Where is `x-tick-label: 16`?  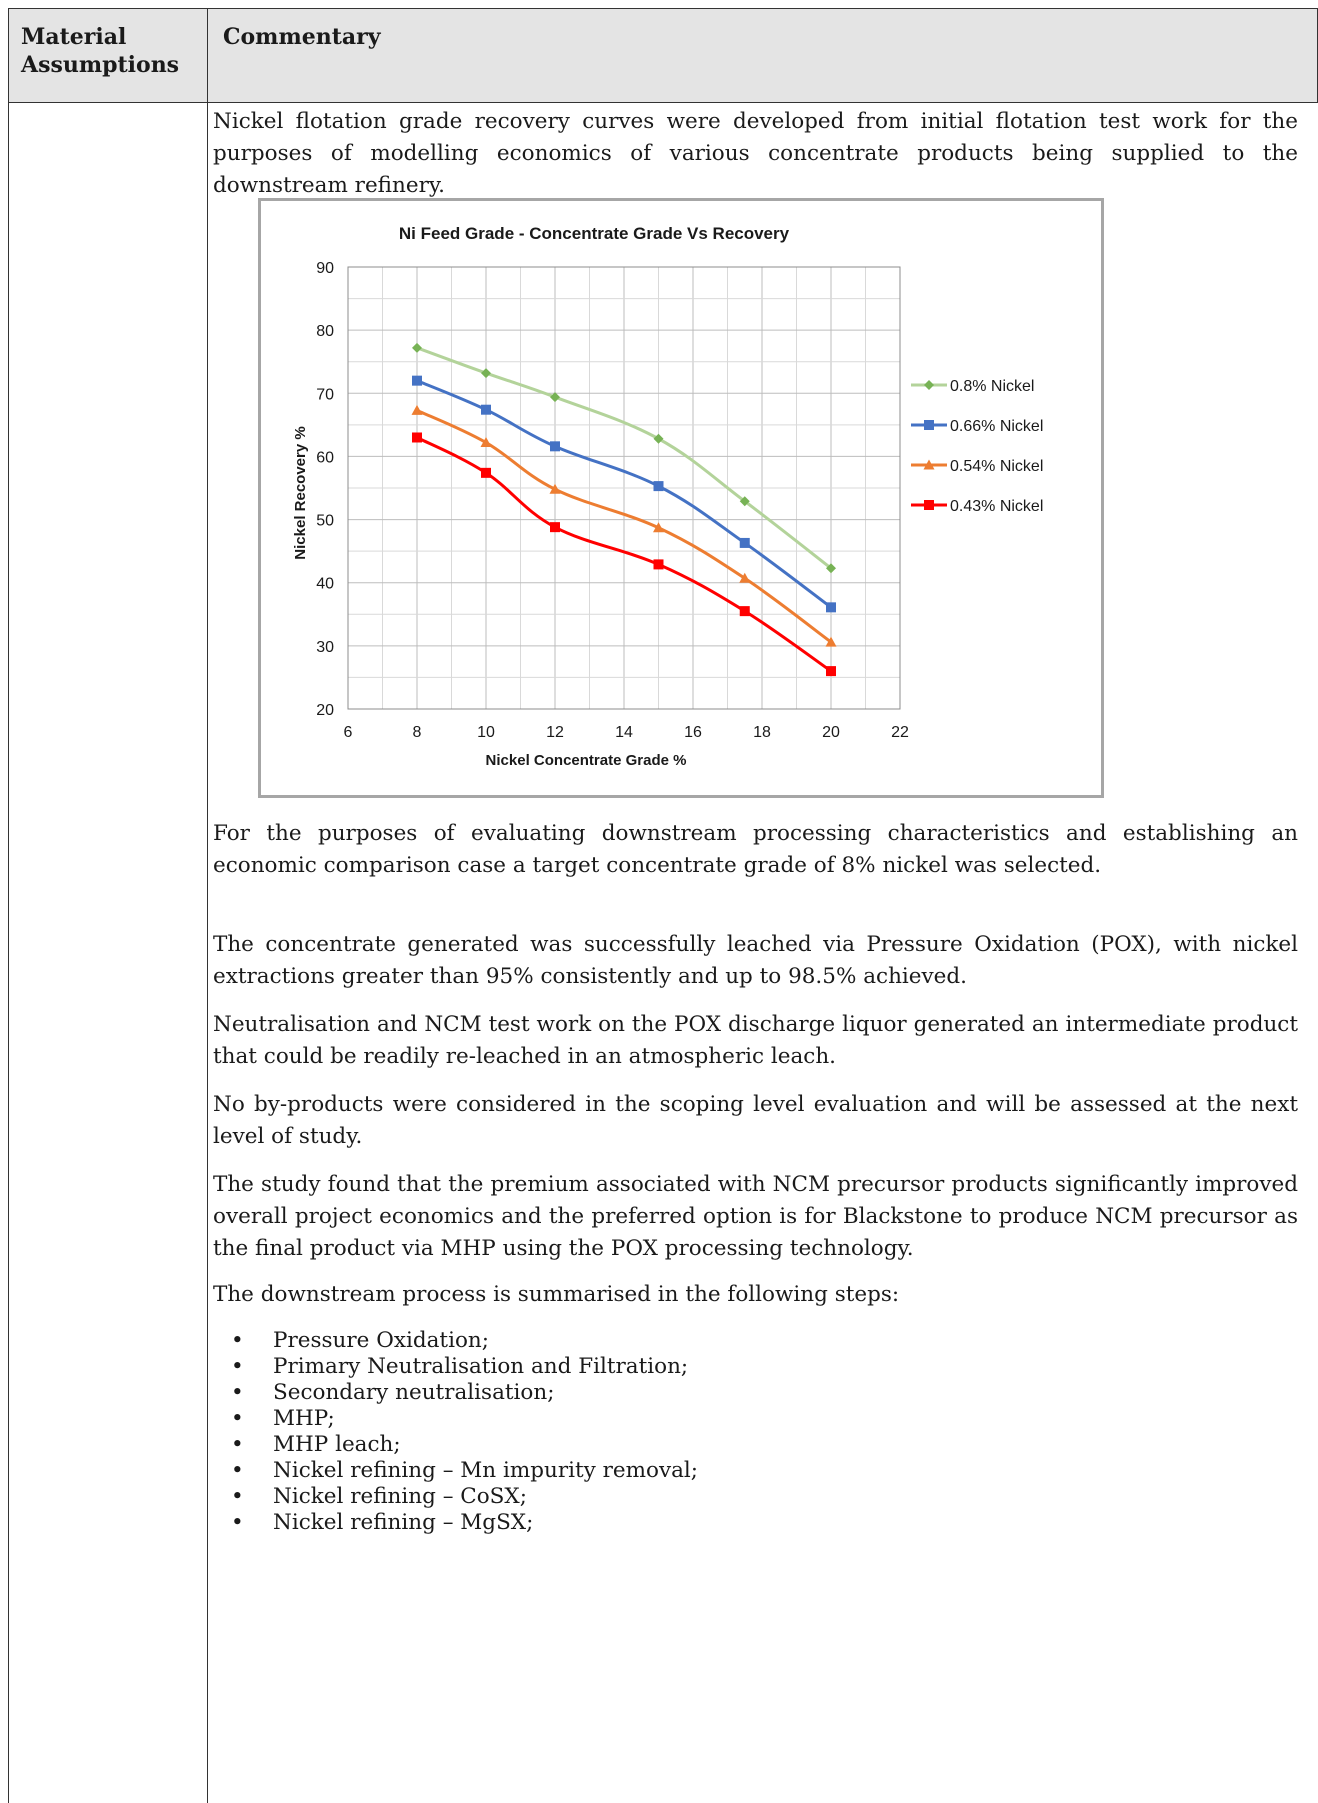 x-tick-label: 16 is located at coordinates (693, 732).